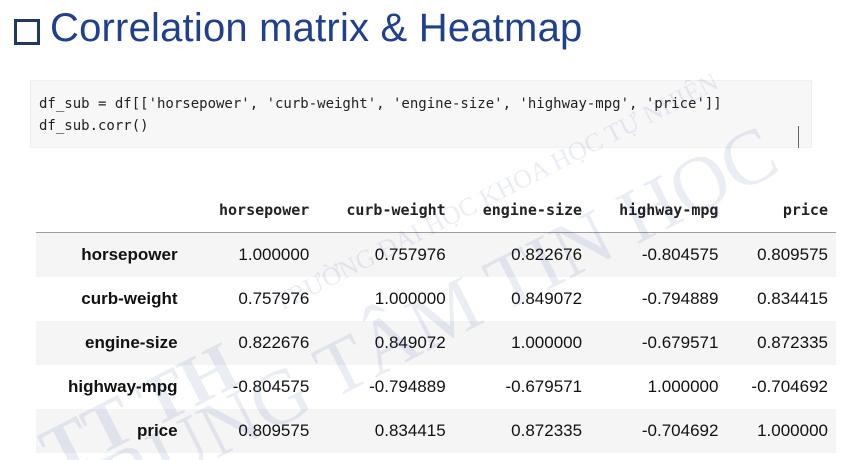 The width and height of the screenshot is (856, 460). Describe the element at coordinates (114, 210) in the screenshot. I see `table-corner-cell` at that location.